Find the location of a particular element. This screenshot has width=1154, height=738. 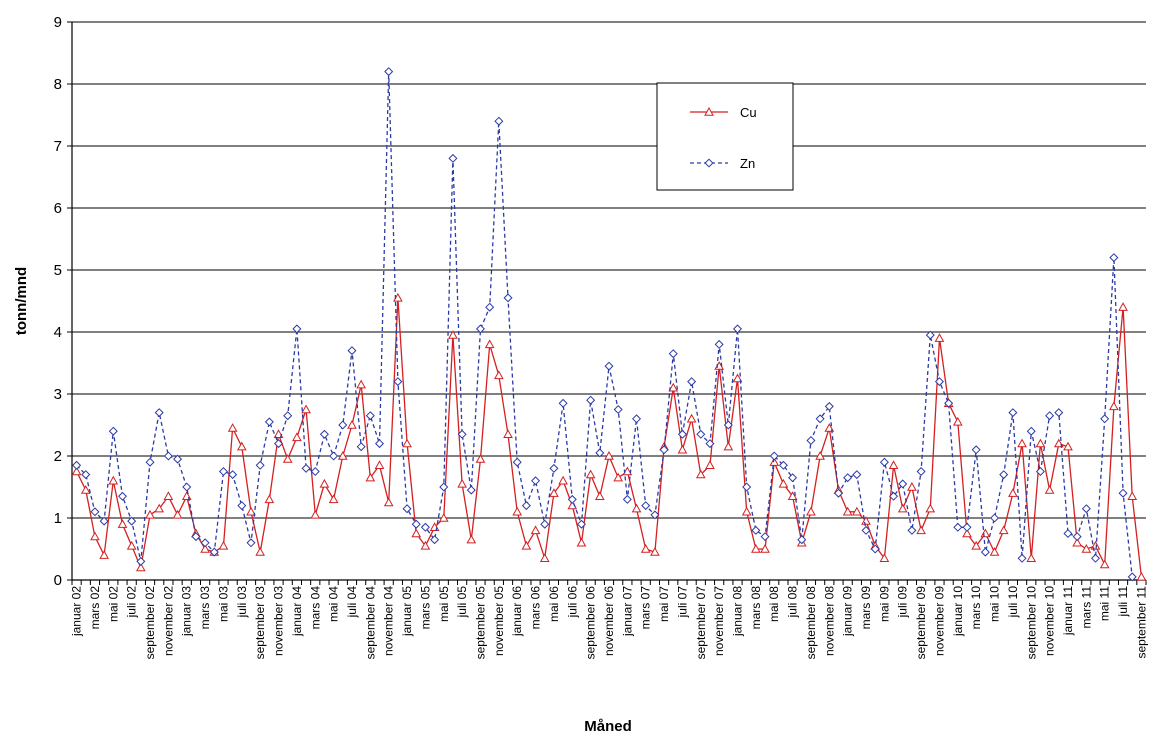

y-tick-label: 5 is located at coordinates (58, 270).